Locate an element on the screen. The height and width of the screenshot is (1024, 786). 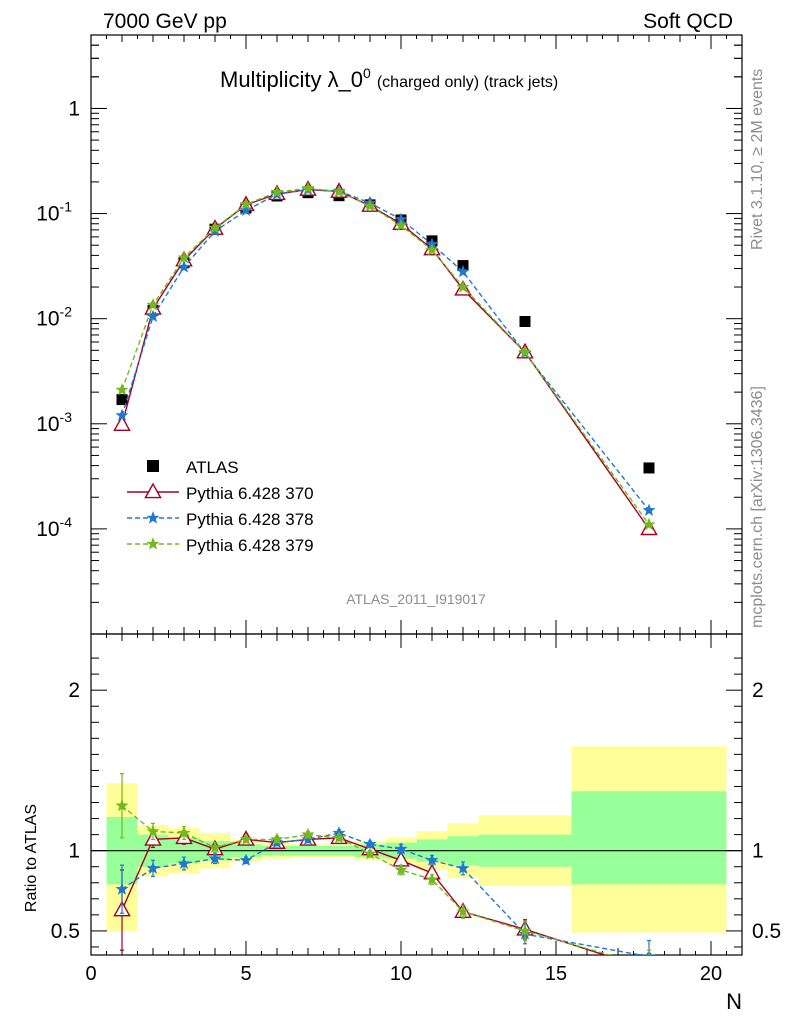
header-right-text: Soft QCD is located at coordinates (688, 21).